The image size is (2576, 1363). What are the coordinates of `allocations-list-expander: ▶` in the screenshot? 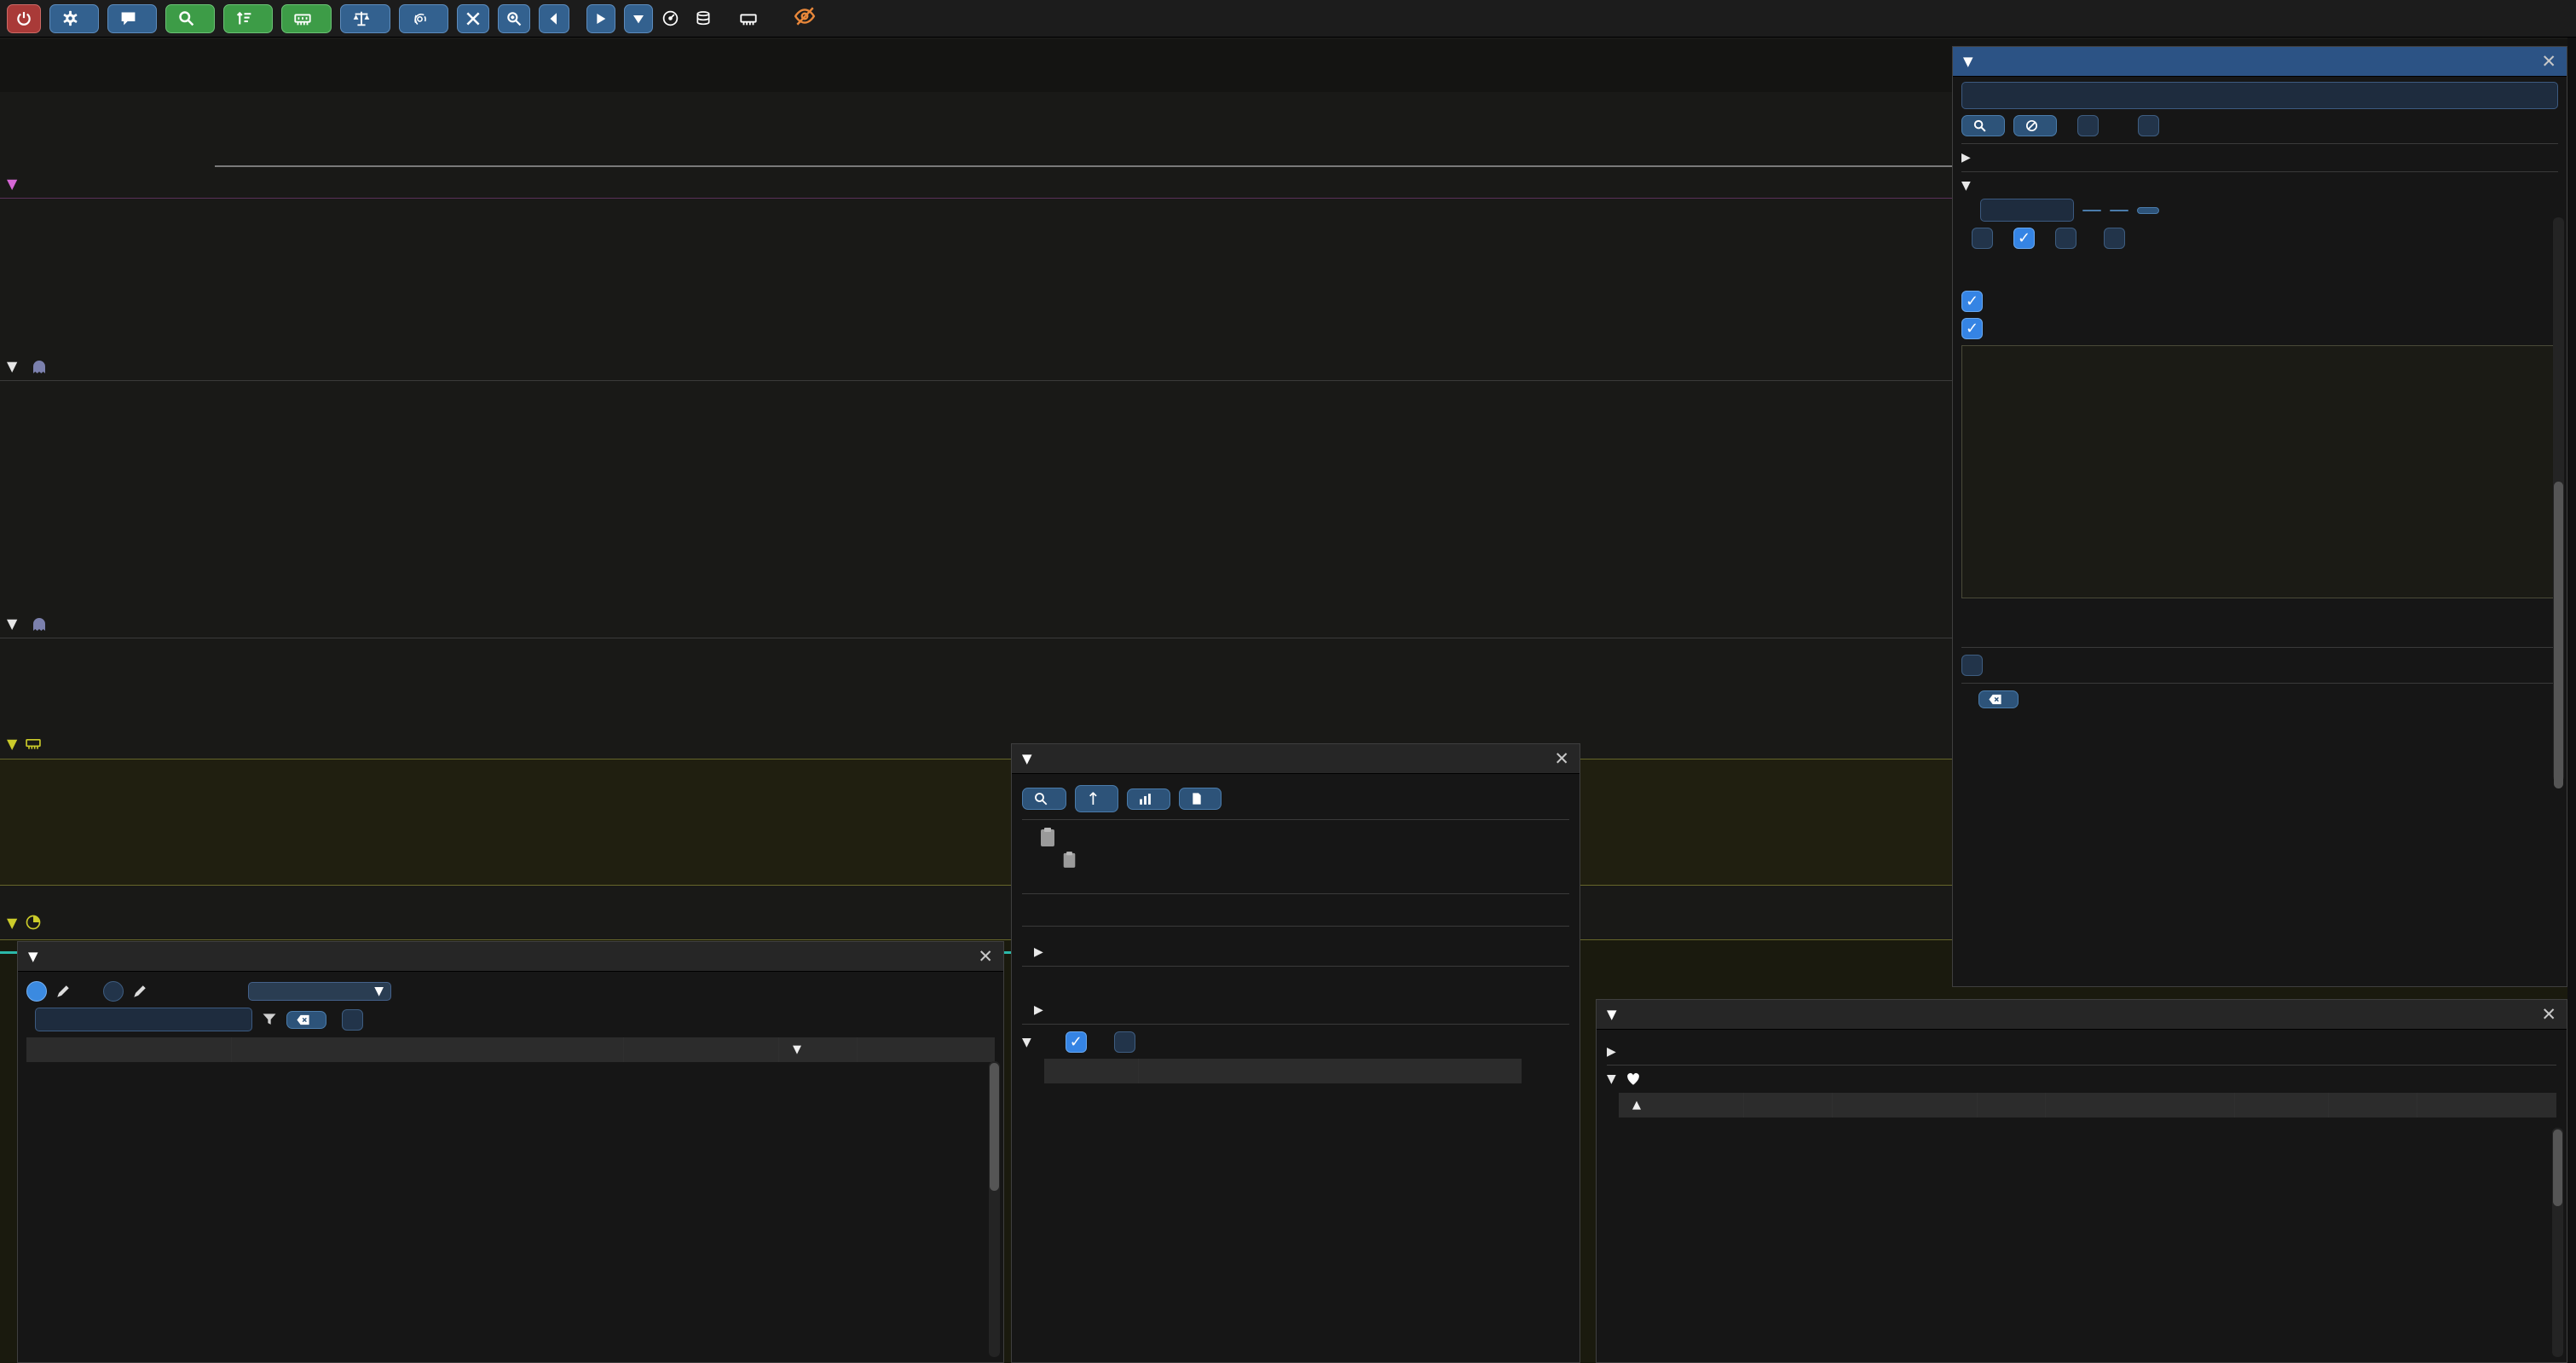 It's located at (1038, 1010).